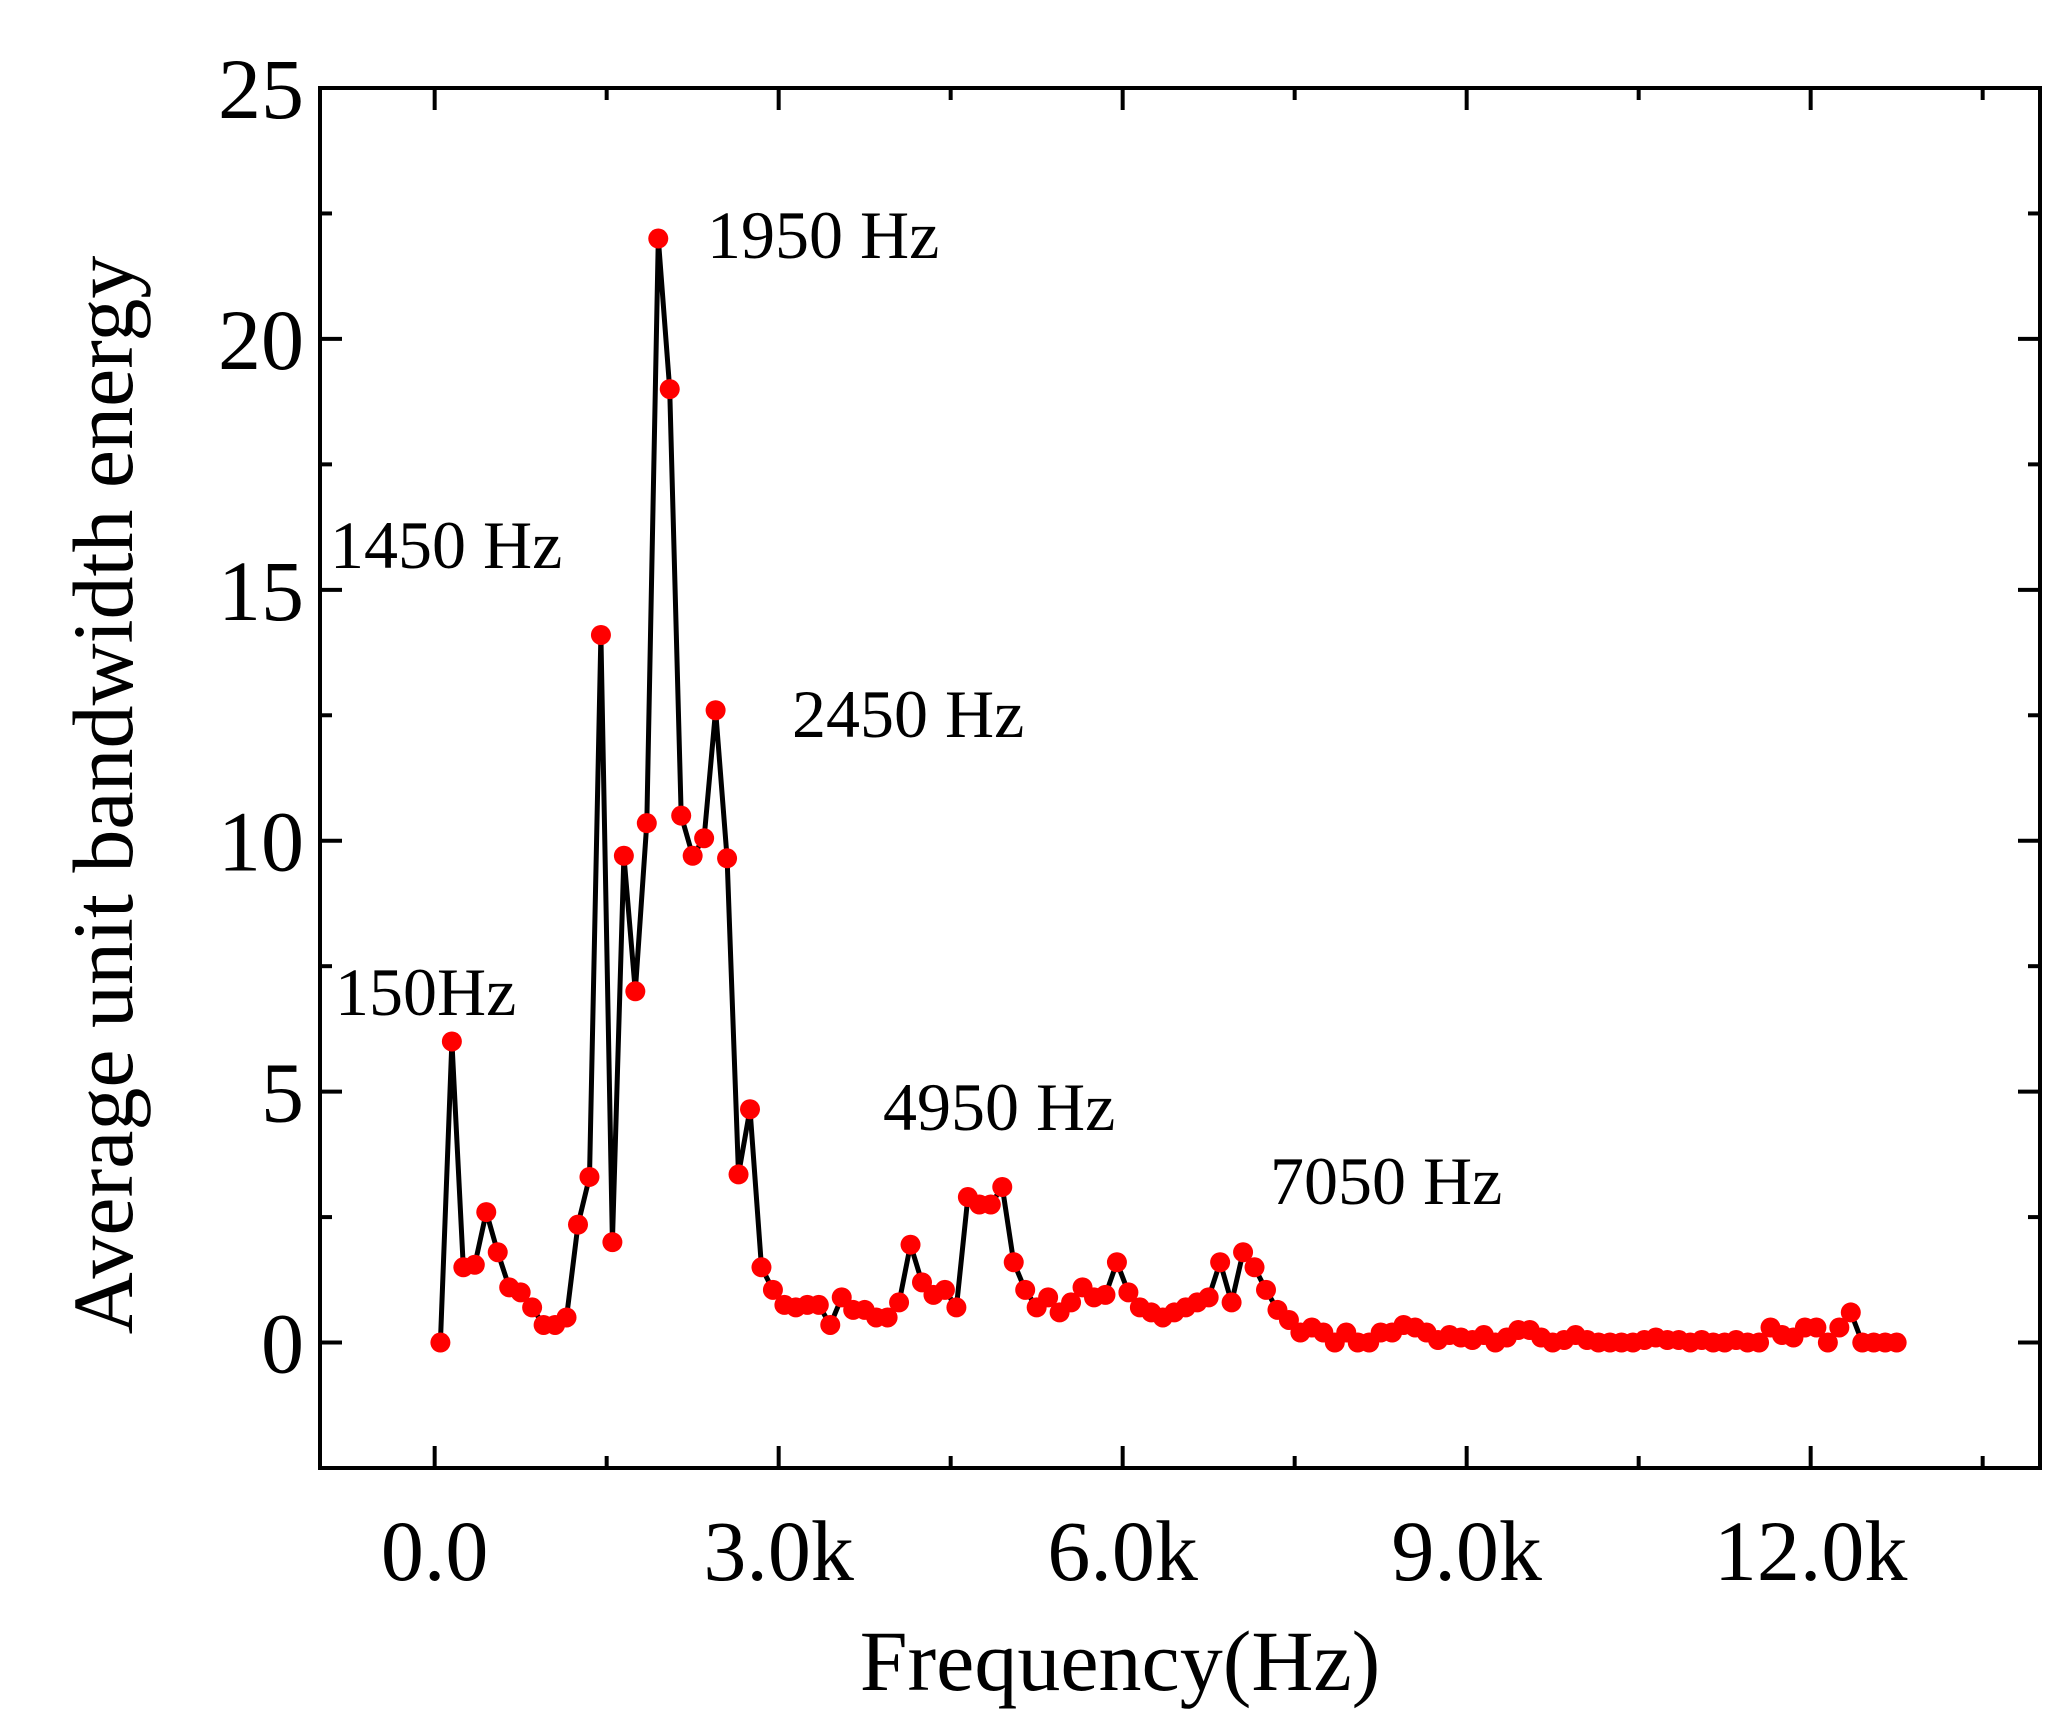 Image resolution: width=2067 pixels, height=1725 pixels. Describe the element at coordinates (261, 340) in the screenshot. I see `y-tick-label: 20` at that location.